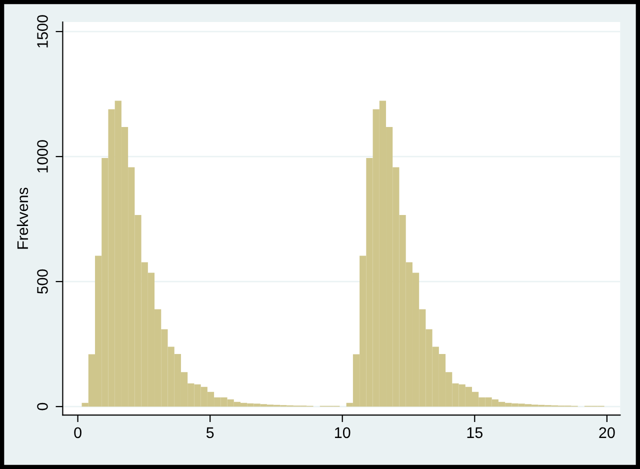 This screenshot has width=640, height=469. Describe the element at coordinates (22, 218) in the screenshot. I see `y-axis-title: Frekvens` at that location.